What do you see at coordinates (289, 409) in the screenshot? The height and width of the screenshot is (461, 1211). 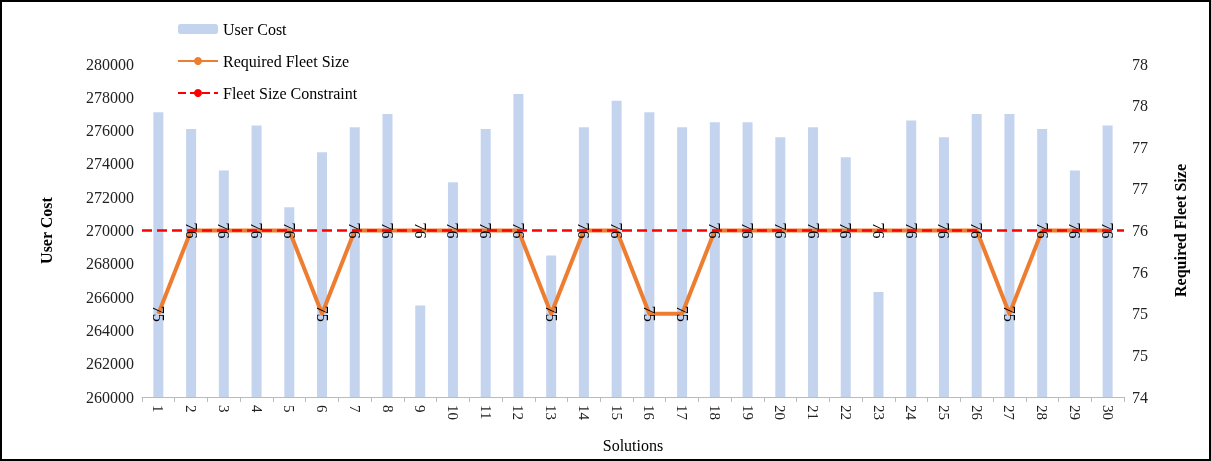 I see `x-tick-label: 5` at bounding box center [289, 409].